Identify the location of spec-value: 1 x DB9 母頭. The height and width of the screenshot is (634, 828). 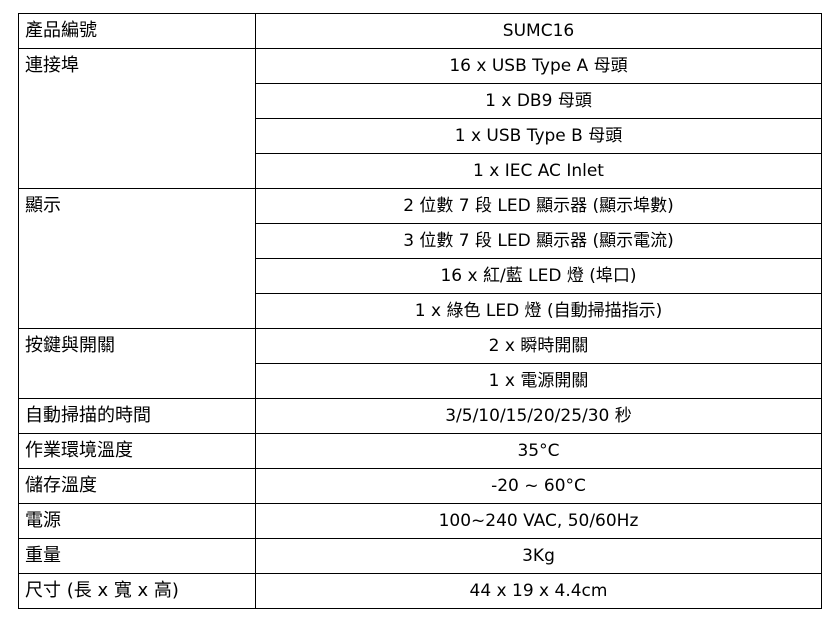
(538, 101).